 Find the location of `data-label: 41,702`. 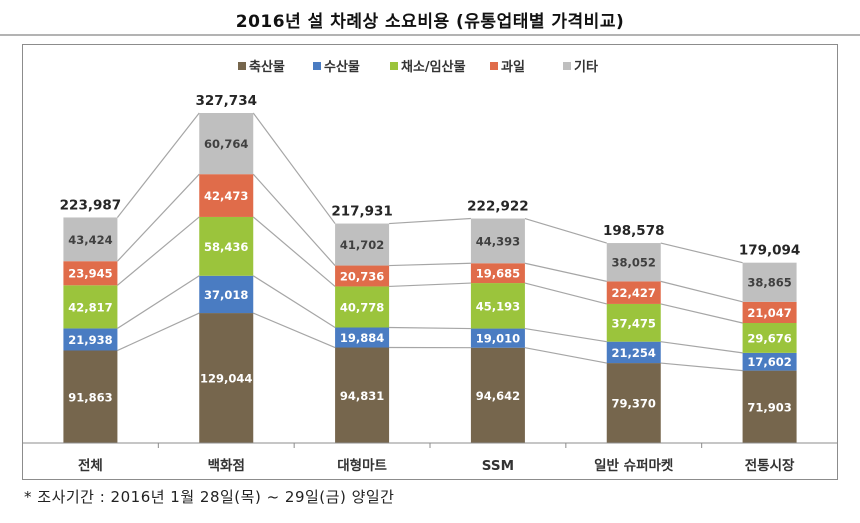

data-label: 41,702 is located at coordinates (362, 245).